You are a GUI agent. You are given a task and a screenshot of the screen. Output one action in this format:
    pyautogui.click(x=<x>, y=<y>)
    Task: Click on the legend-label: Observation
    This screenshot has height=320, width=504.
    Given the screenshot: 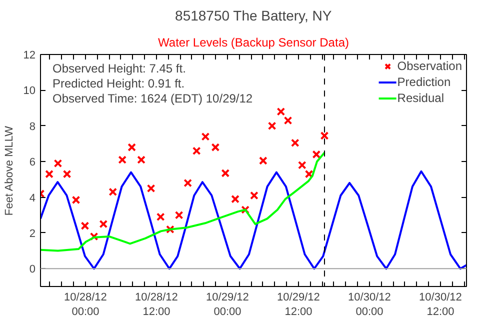 What is the action you would take?
    pyautogui.click(x=429, y=66)
    